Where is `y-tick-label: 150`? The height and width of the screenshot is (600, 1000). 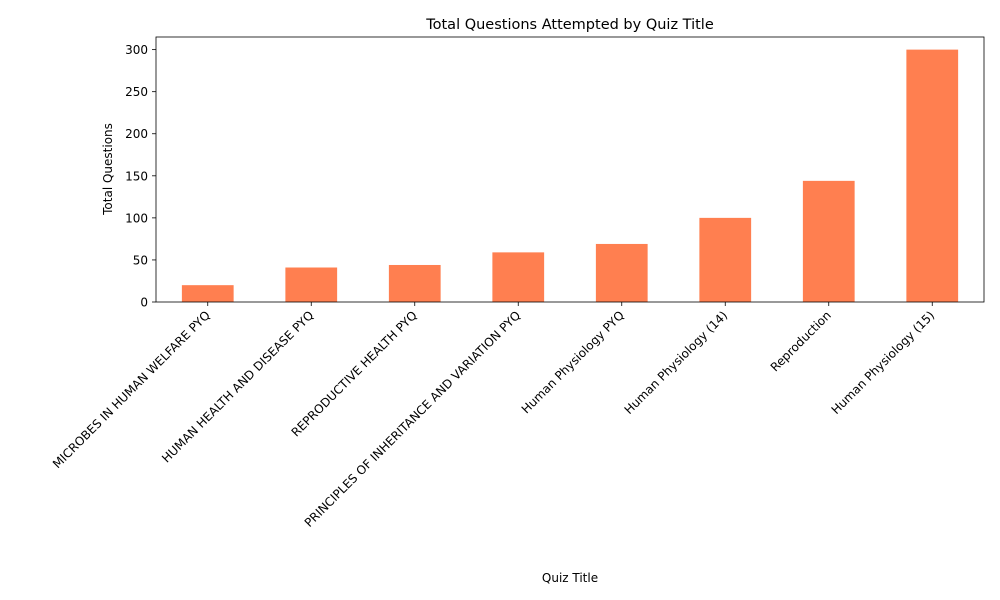
y-tick-label: 150 is located at coordinates (136, 176).